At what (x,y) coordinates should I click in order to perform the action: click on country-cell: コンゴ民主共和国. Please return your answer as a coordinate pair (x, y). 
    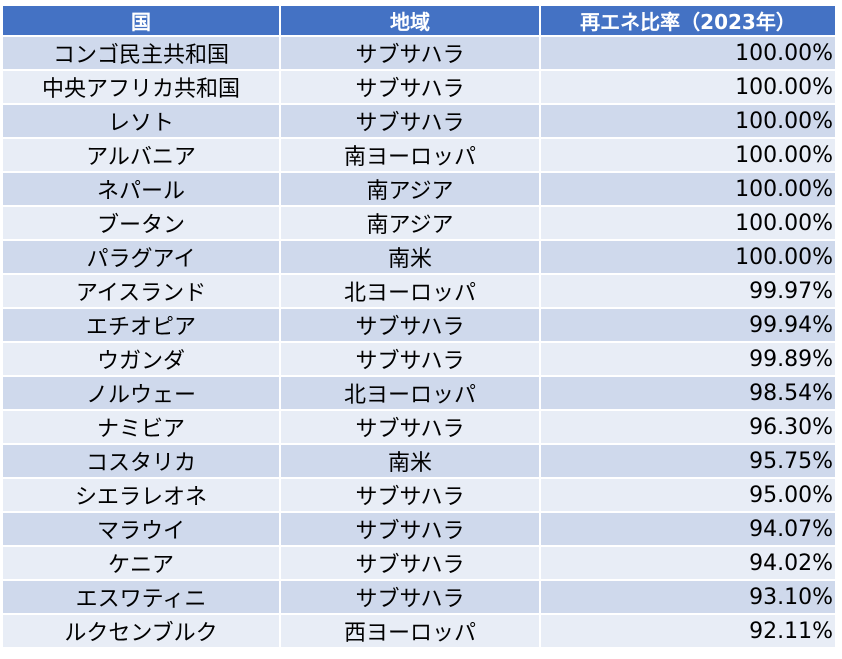
    Looking at the image, I should click on (141, 53).